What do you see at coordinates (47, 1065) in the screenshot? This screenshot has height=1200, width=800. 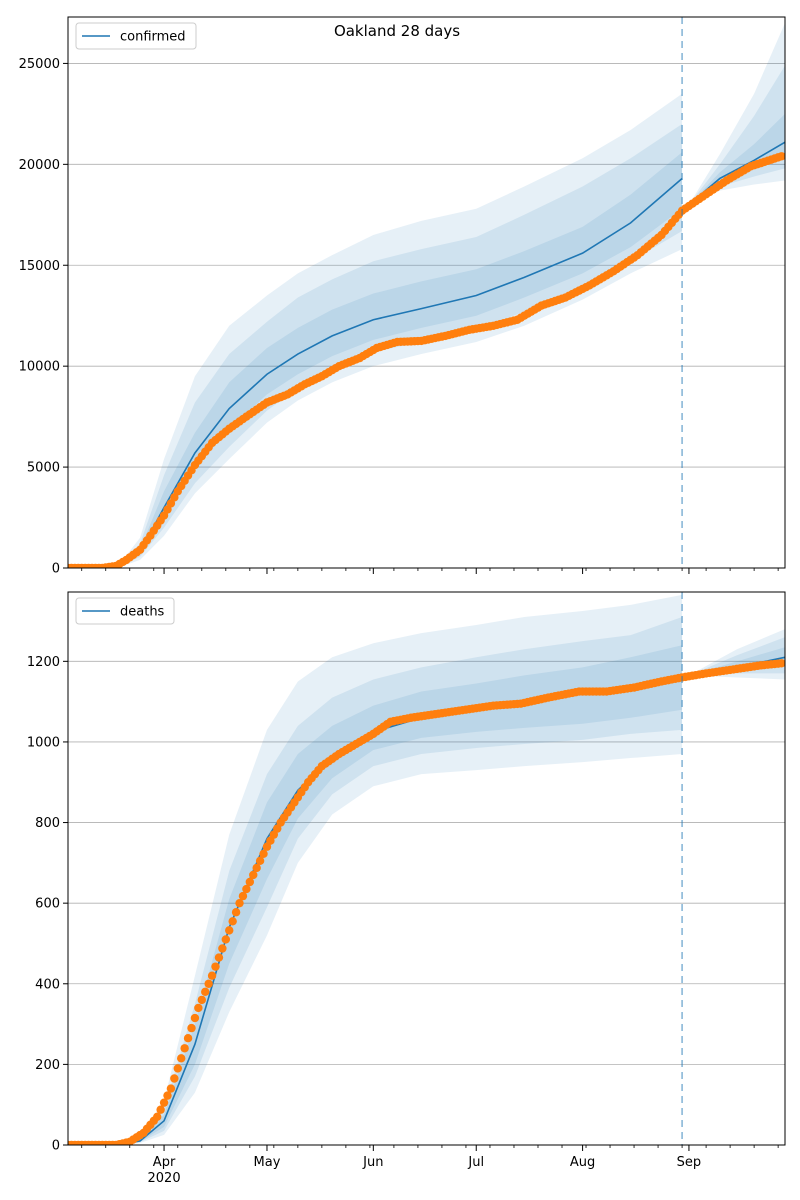 I see `y-tick-label: 200` at bounding box center [47, 1065].